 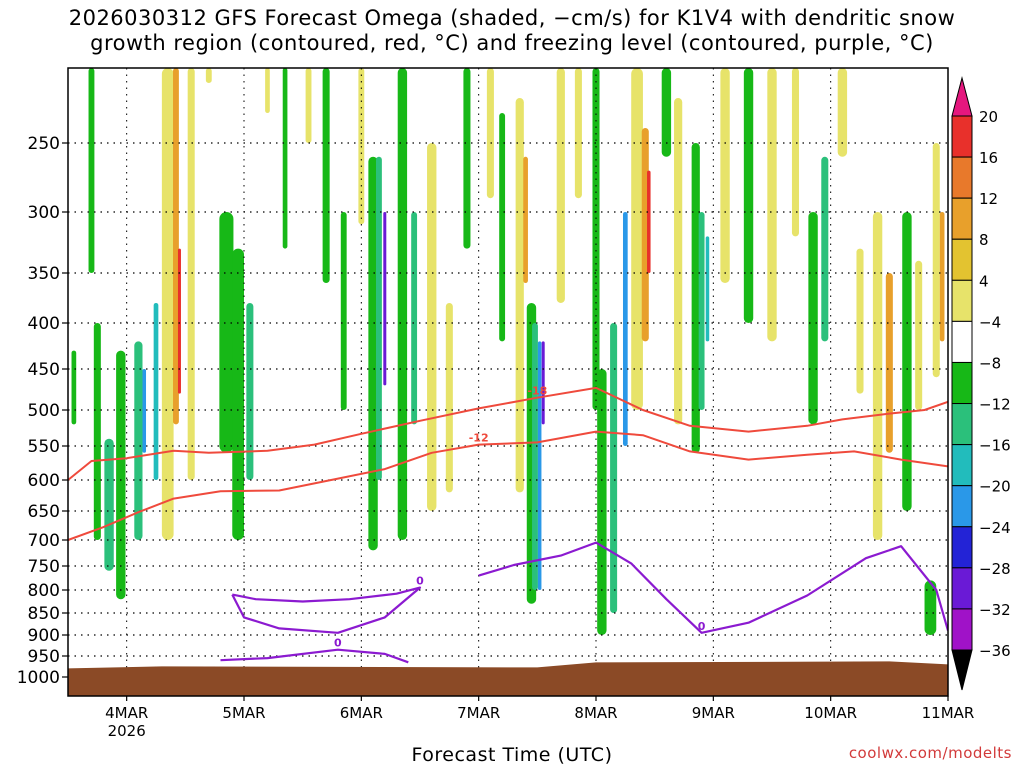 What do you see at coordinates (930, 753) in the screenshot?
I see `credit-link: coolwx.com/modelts` at bounding box center [930, 753].